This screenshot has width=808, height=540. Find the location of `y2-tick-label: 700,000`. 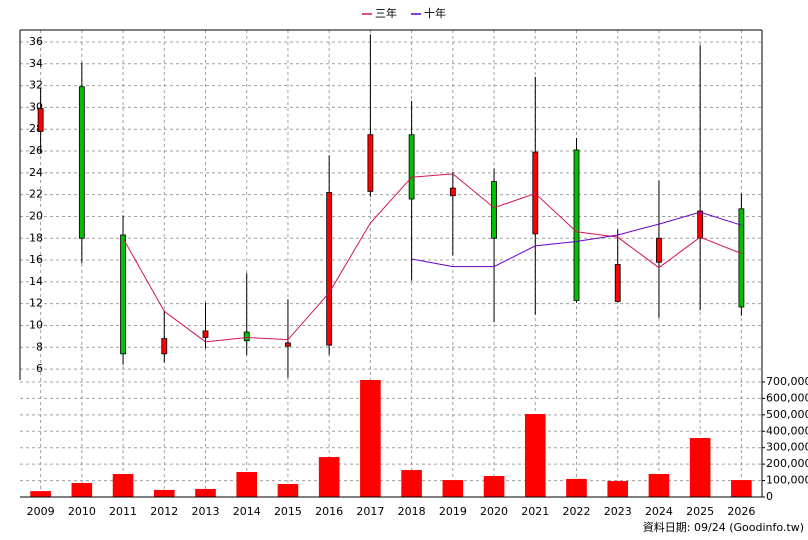

y2-tick-label: 700,000 is located at coordinates (787, 381).